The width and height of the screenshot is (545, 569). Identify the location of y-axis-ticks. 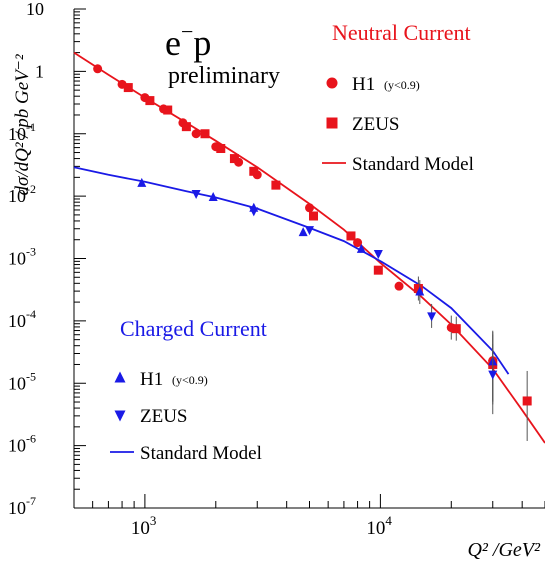
(80, 258).